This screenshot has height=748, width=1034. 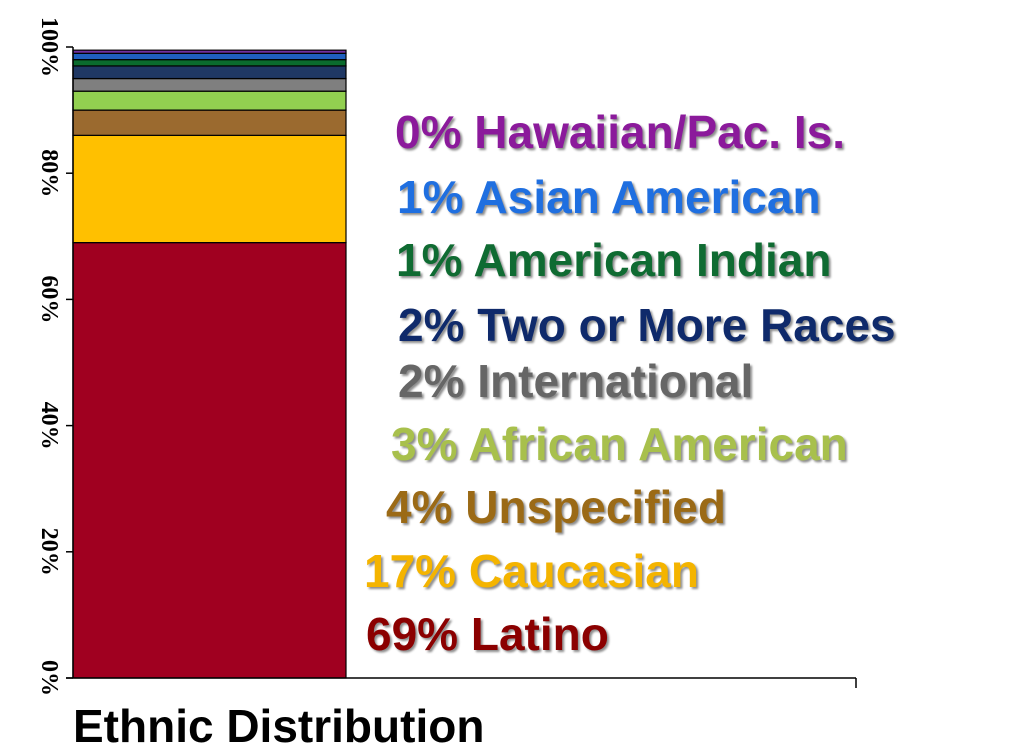 What do you see at coordinates (647, 325) in the screenshot?
I see `legend-label-two-or-more-races: 2% Two or More Races` at bounding box center [647, 325].